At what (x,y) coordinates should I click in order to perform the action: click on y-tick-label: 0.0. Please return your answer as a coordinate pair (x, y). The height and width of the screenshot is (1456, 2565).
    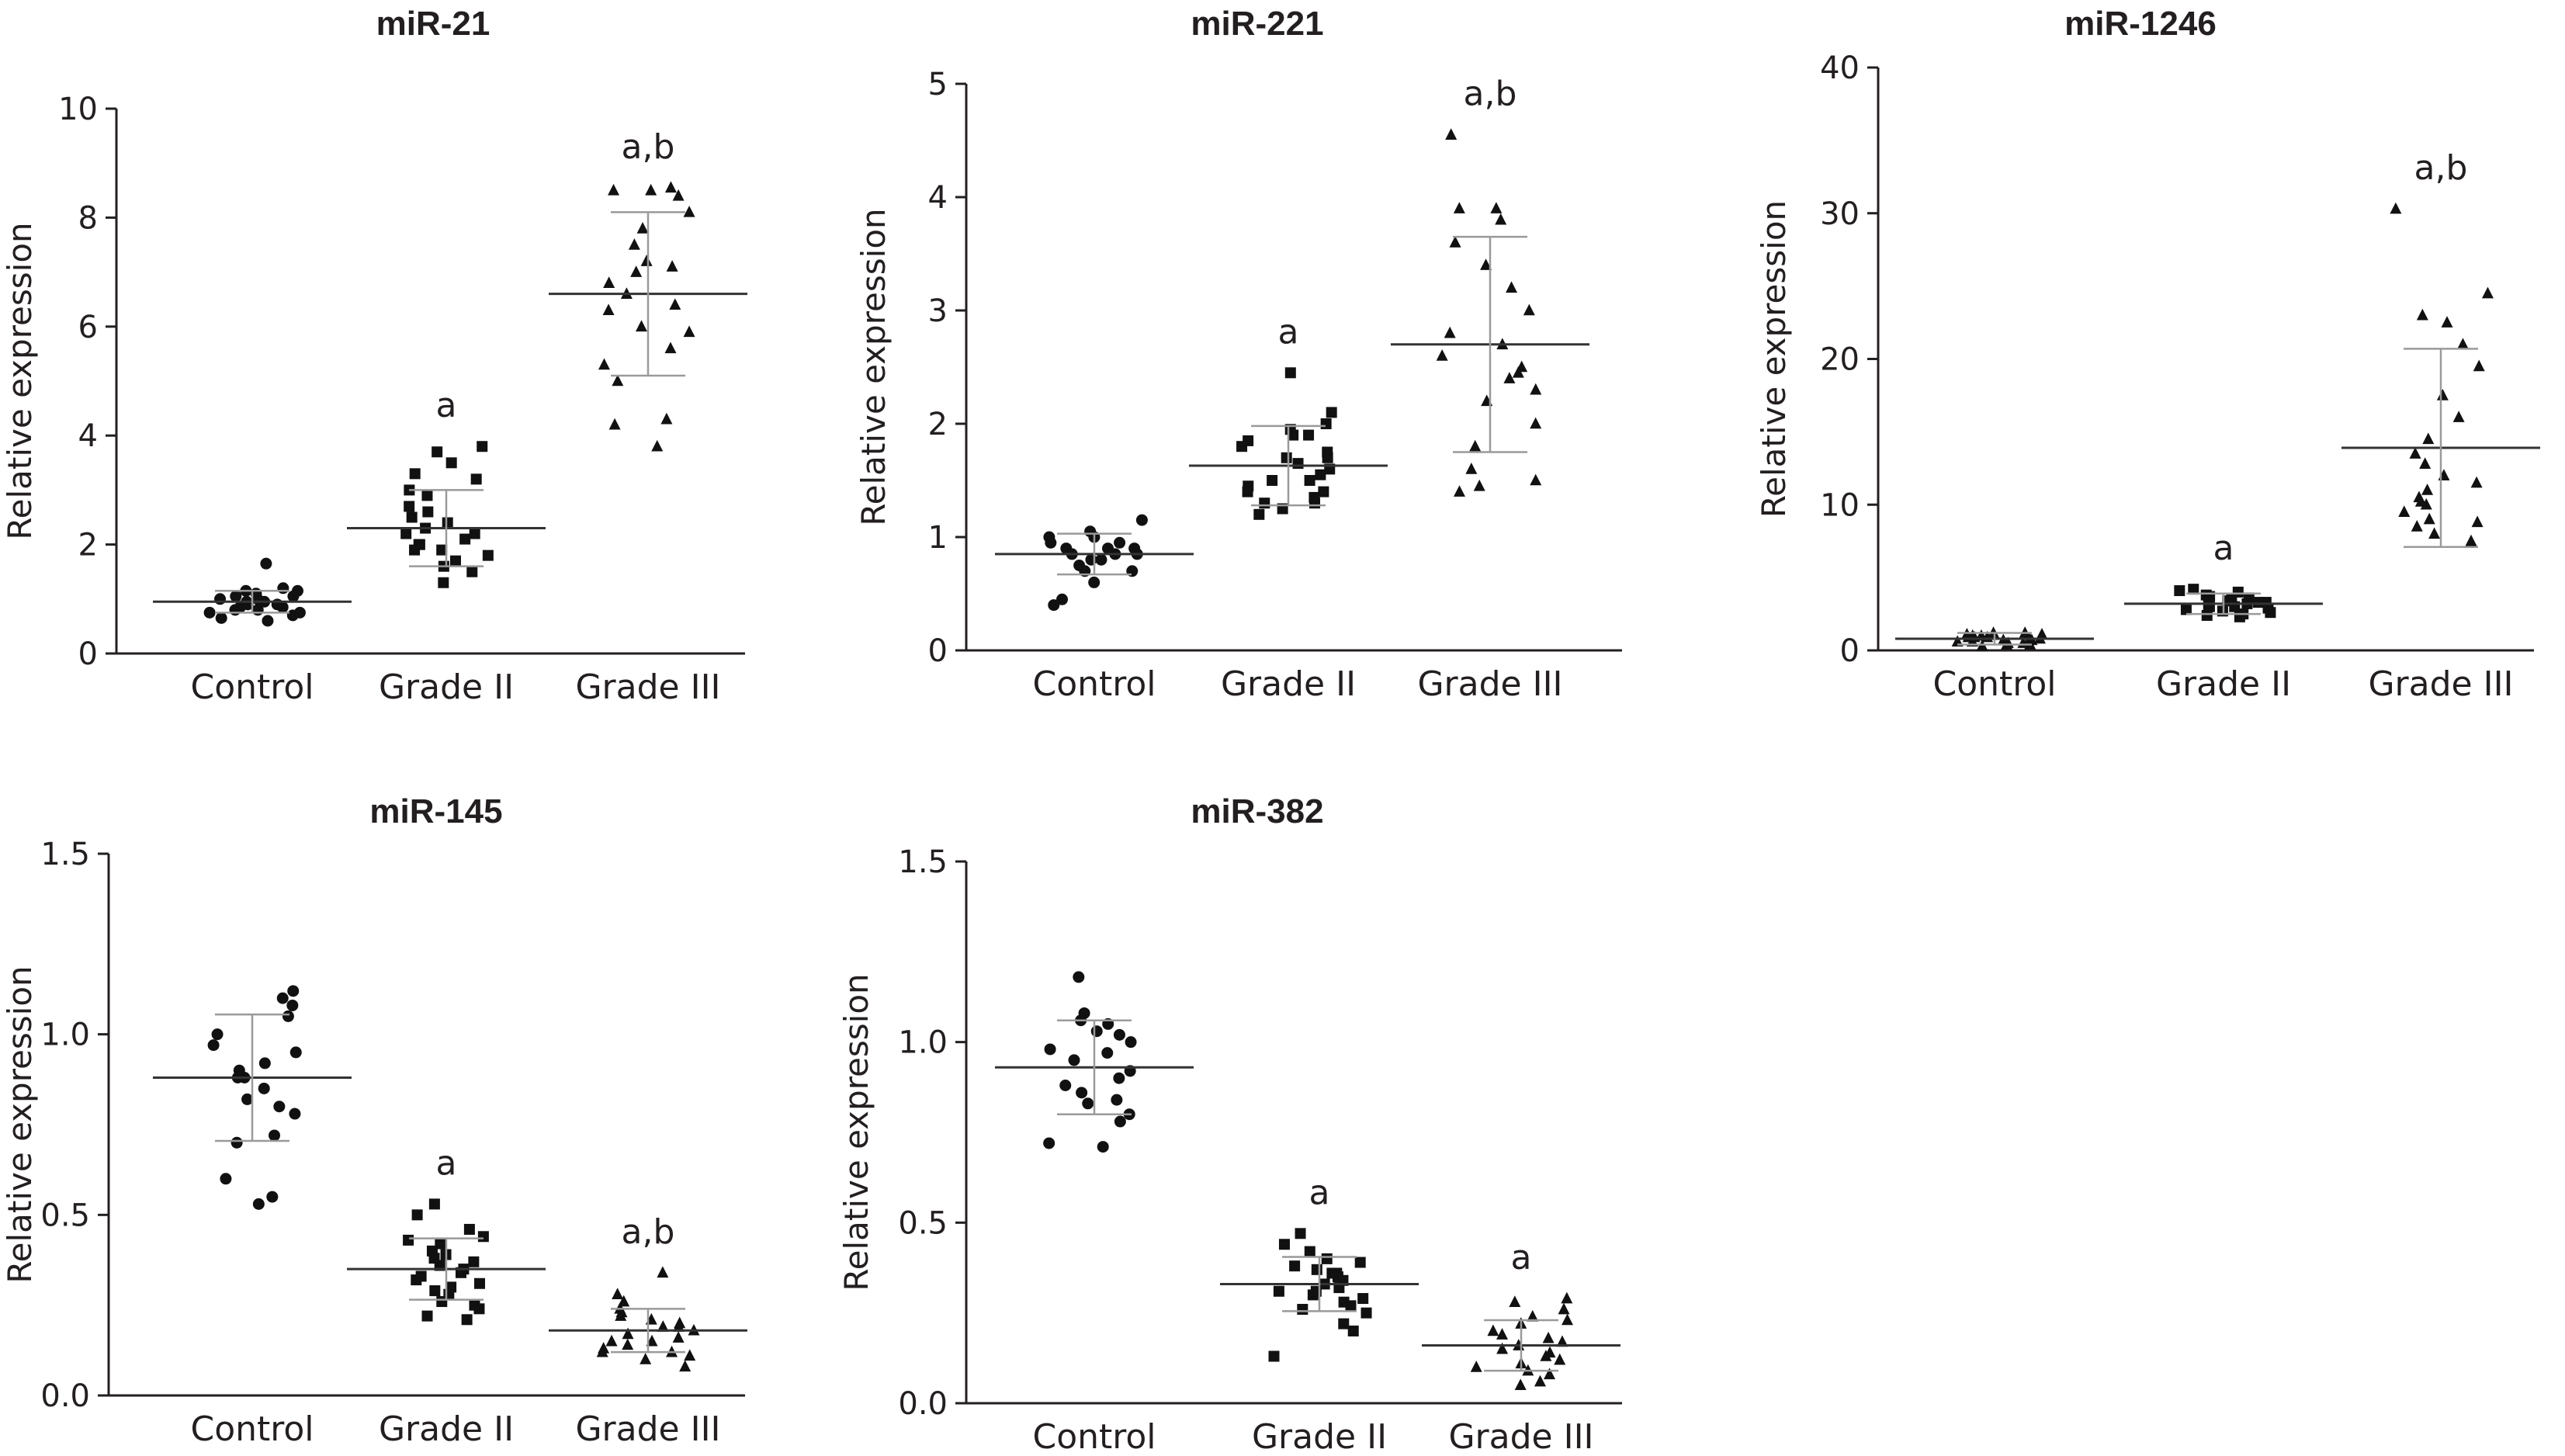
    Looking at the image, I should click on (65, 1396).